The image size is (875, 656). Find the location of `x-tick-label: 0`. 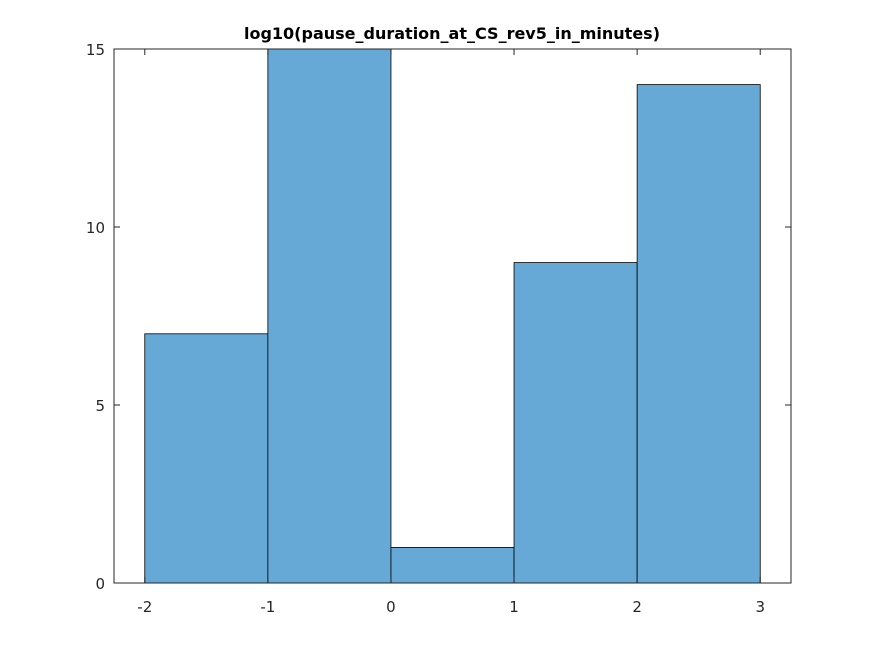

x-tick-label: 0 is located at coordinates (391, 607).